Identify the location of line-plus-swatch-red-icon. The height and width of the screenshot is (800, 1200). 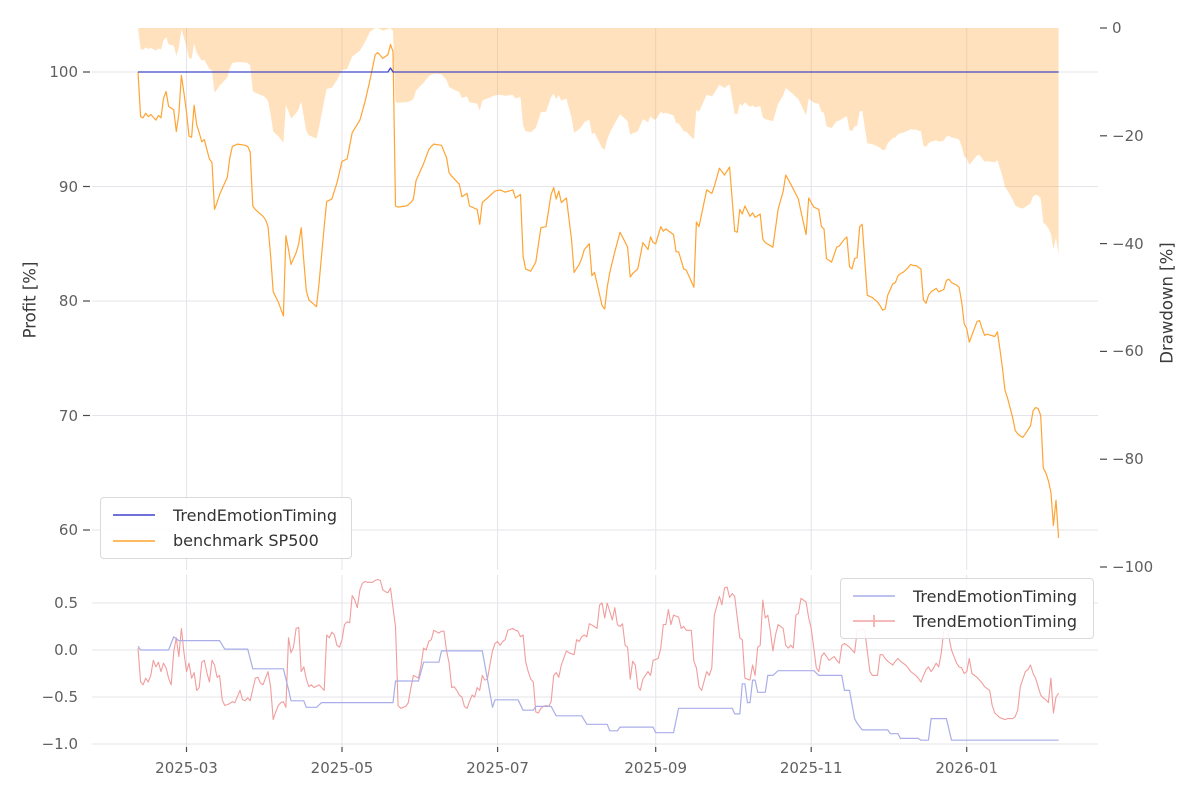
(874, 621).